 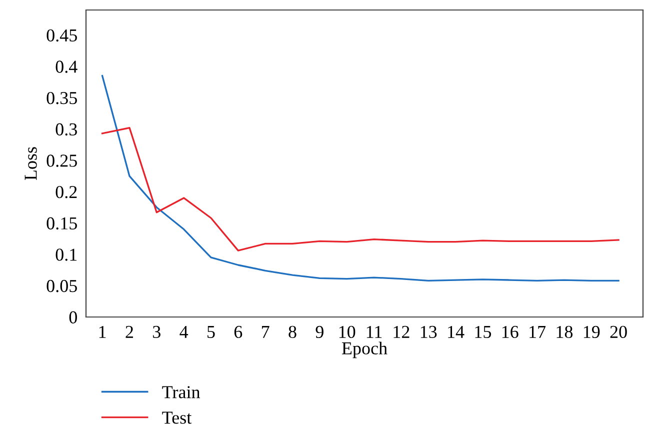 What do you see at coordinates (592, 332) in the screenshot?
I see `x-tick-label: 19` at bounding box center [592, 332].